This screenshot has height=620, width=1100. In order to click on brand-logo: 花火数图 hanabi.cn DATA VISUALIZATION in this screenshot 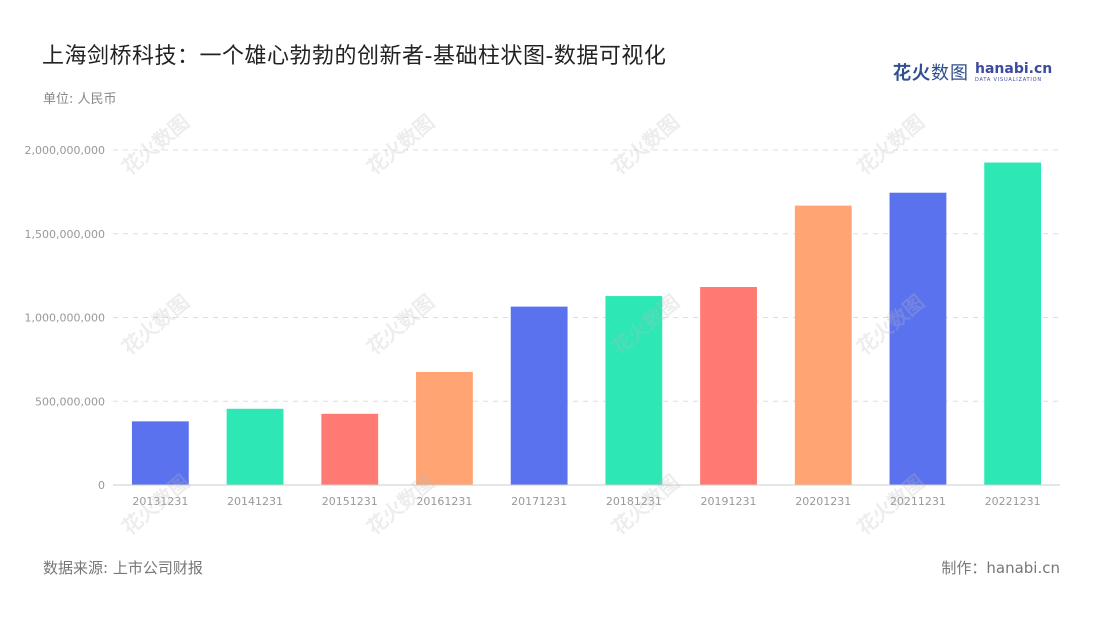, I will do `click(973, 72)`.